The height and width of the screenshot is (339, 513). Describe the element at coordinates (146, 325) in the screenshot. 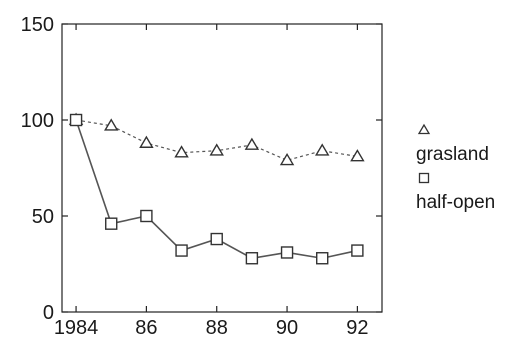

I see `x-tick-label: 86` at that location.